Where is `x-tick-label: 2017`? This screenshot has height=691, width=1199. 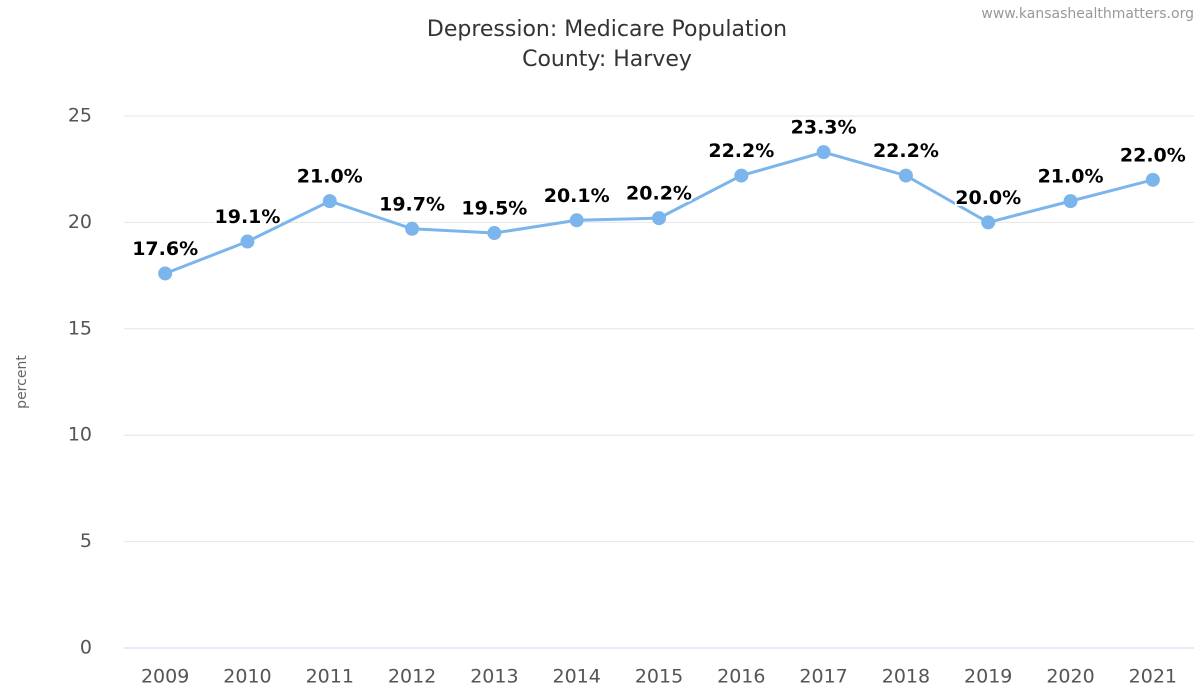 x-tick-label: 2017 is located at coordinates (823, 677).